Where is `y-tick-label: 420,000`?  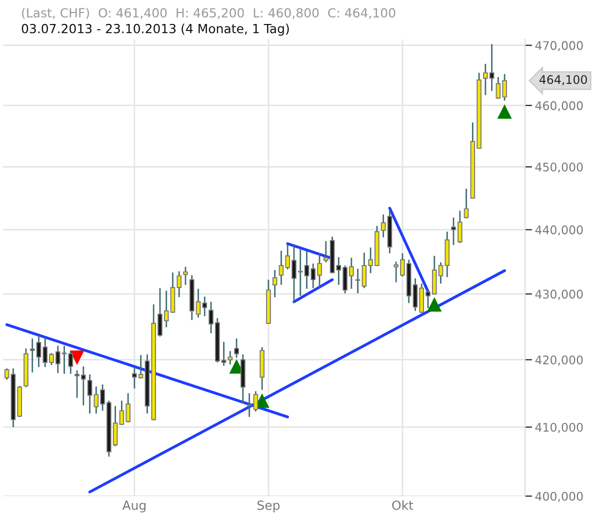
y-tick-label: 420,000 is located at coordinates (559, 360).